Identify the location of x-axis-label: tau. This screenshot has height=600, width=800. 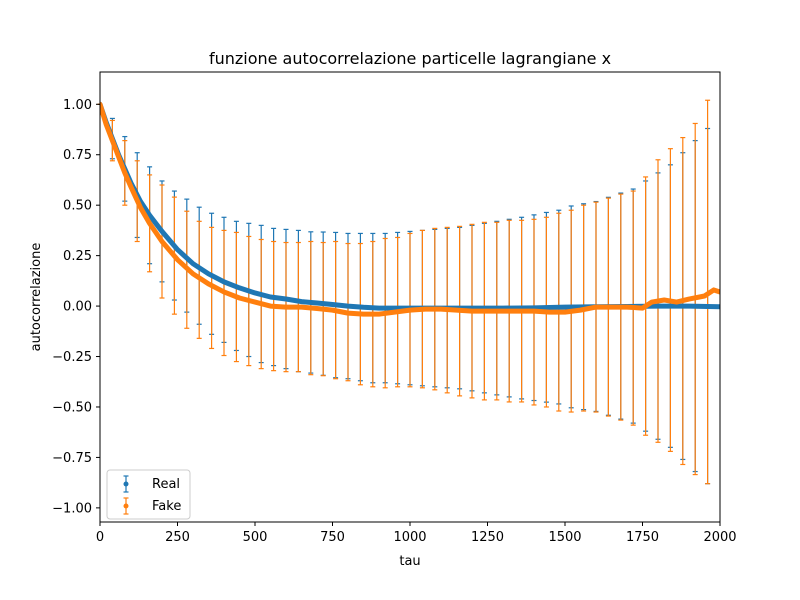
(409, 561).